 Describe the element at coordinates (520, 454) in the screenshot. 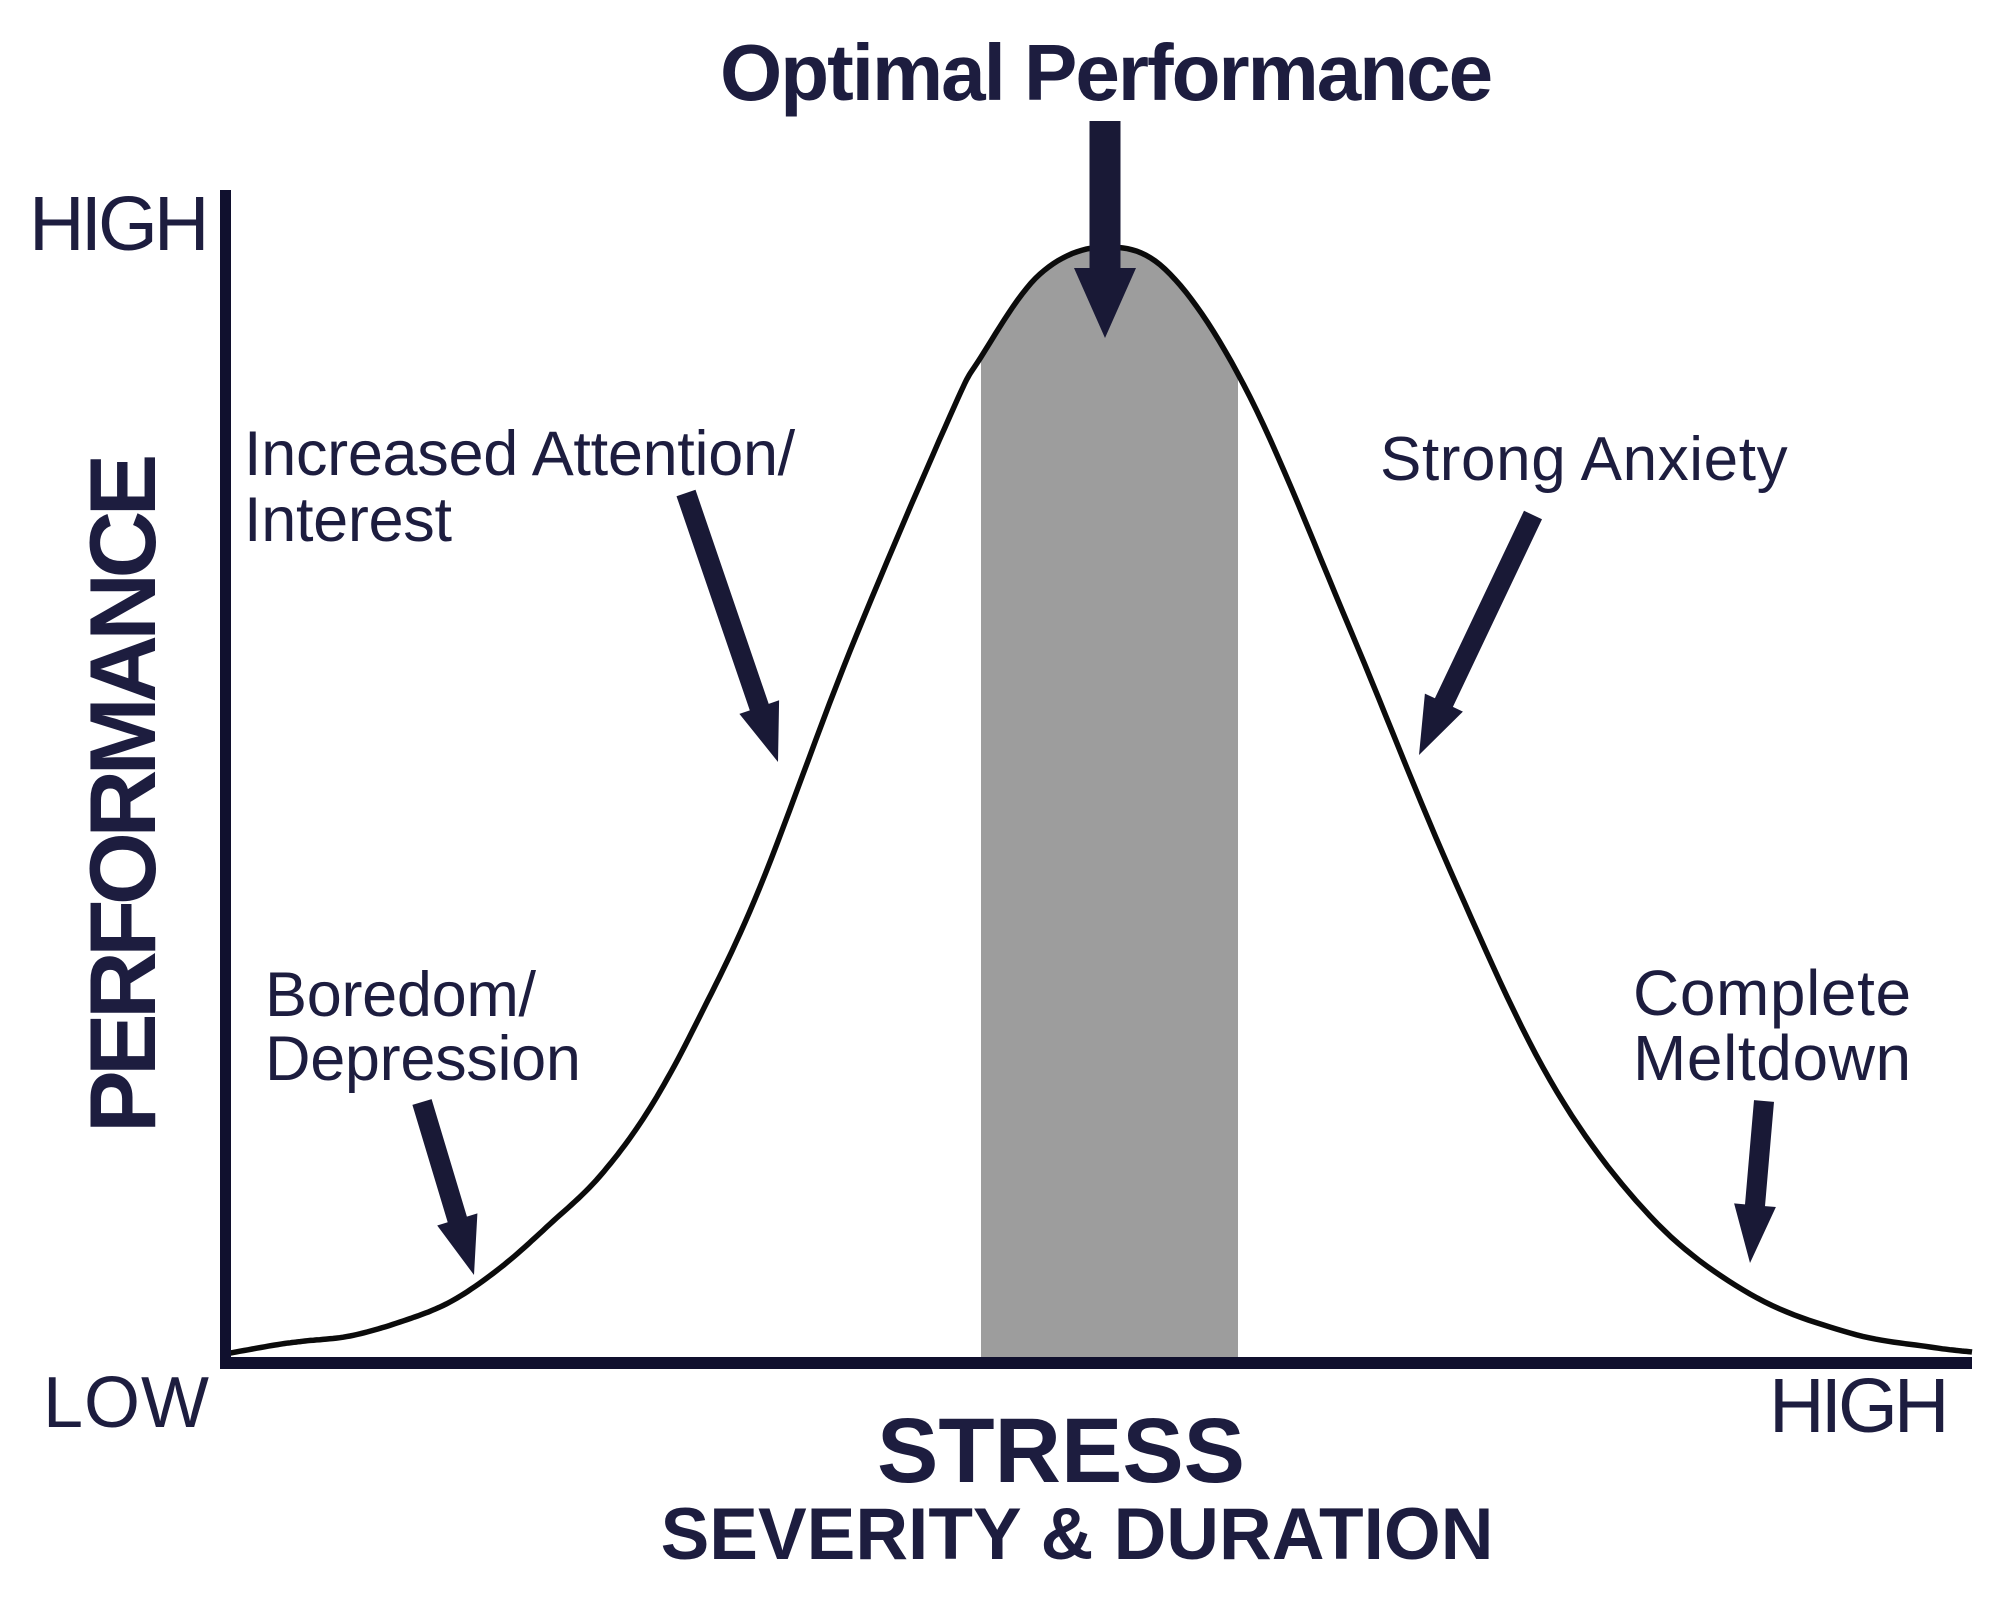

I see `svg-text: Increased Attention/` at that location.